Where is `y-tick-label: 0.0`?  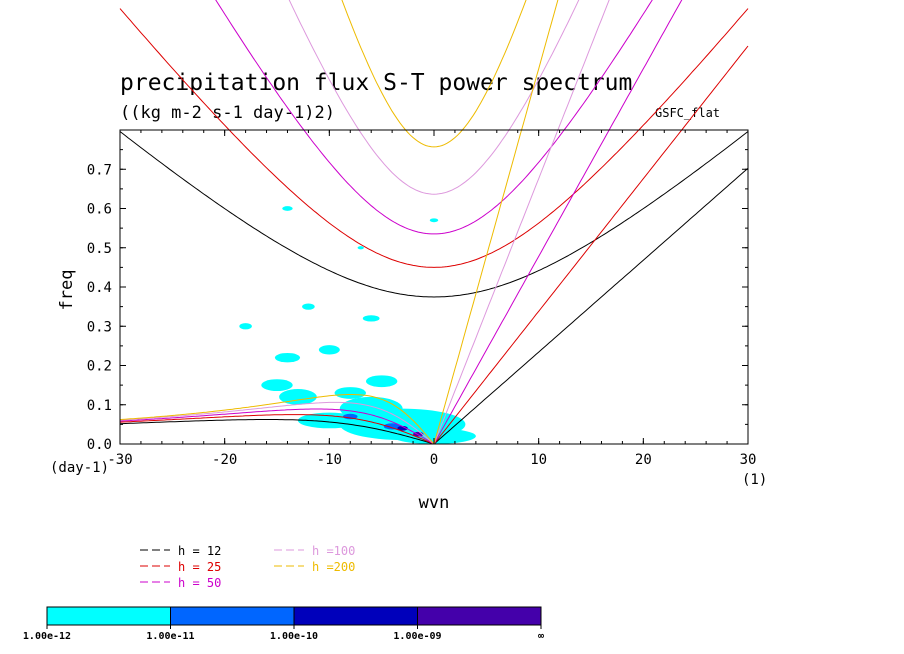 y-tick-label: 0.0 is located at coordinates (99, 445).